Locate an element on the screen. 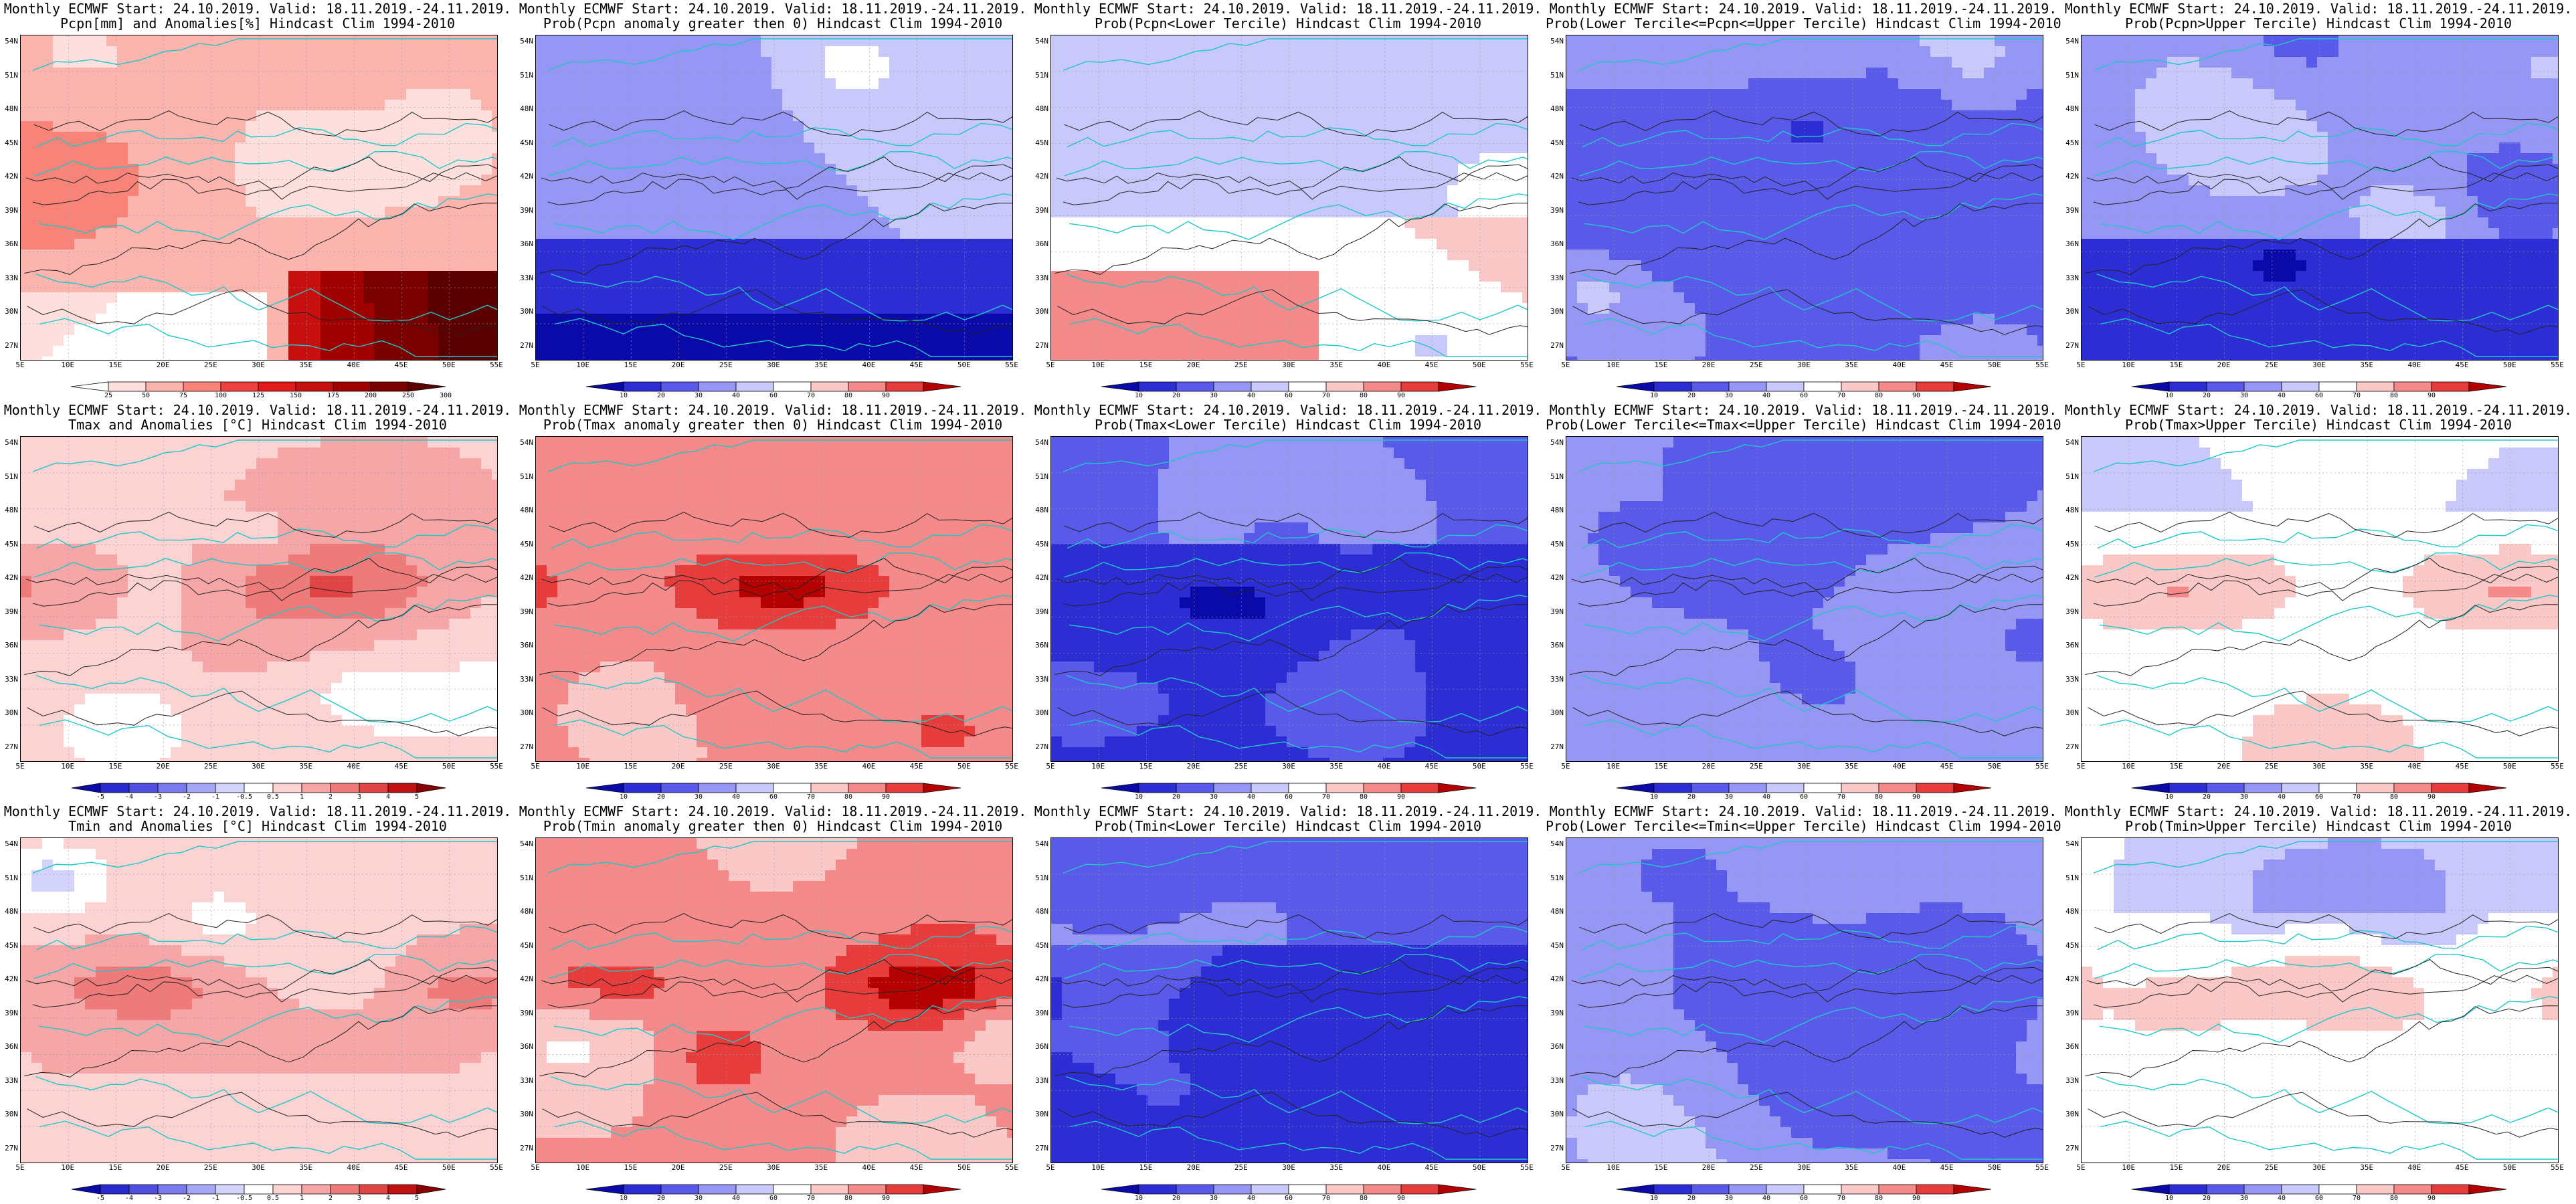 This screenshot has width=2576, height=1204. color-scale-label: -4 is located at coordinates (129, 1198).